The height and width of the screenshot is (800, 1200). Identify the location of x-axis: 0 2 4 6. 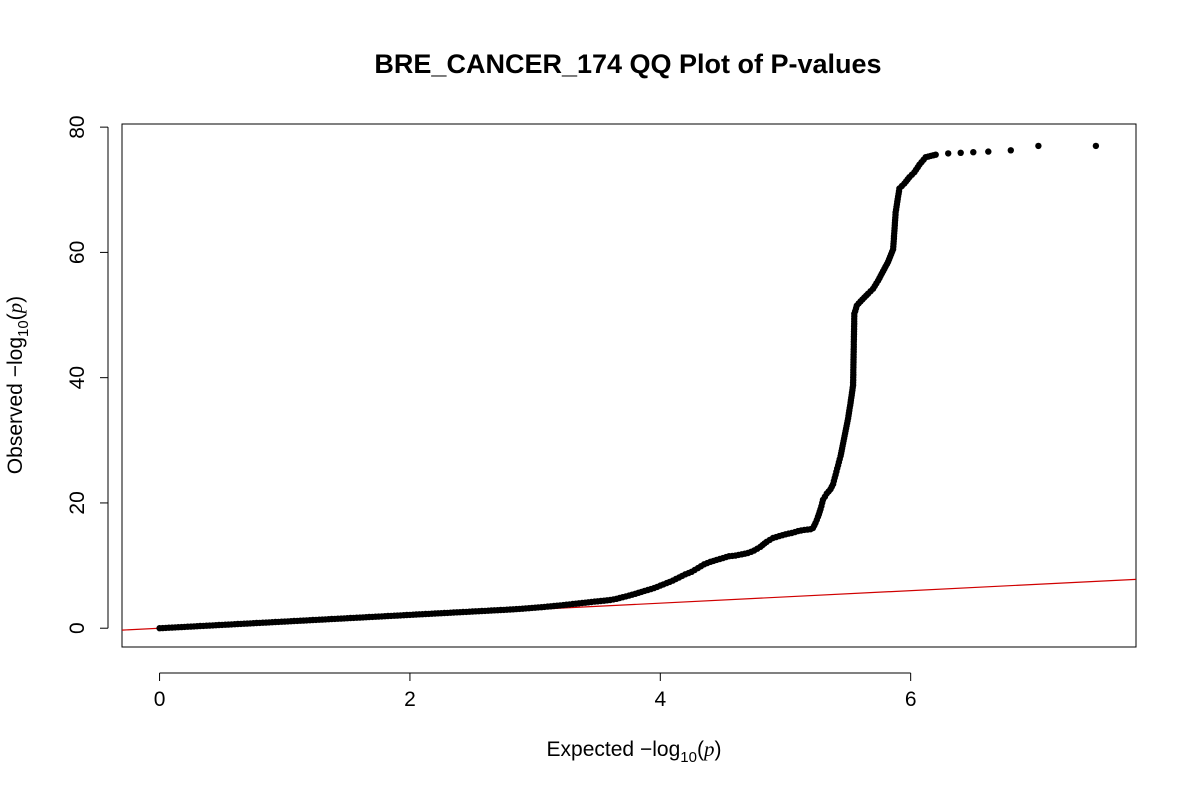
(535, 691).